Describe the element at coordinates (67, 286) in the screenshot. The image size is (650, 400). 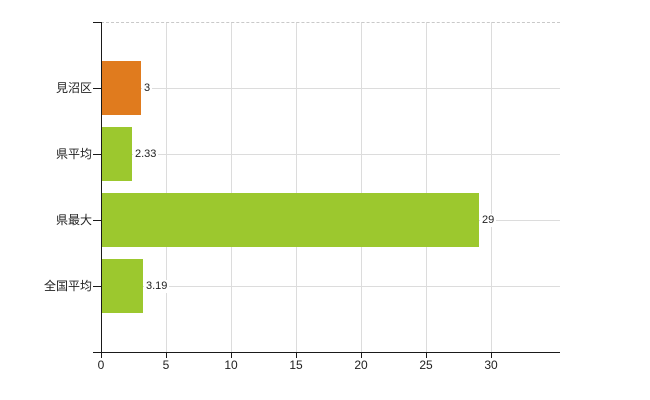
I see `category-label: 全国平均` at that location.